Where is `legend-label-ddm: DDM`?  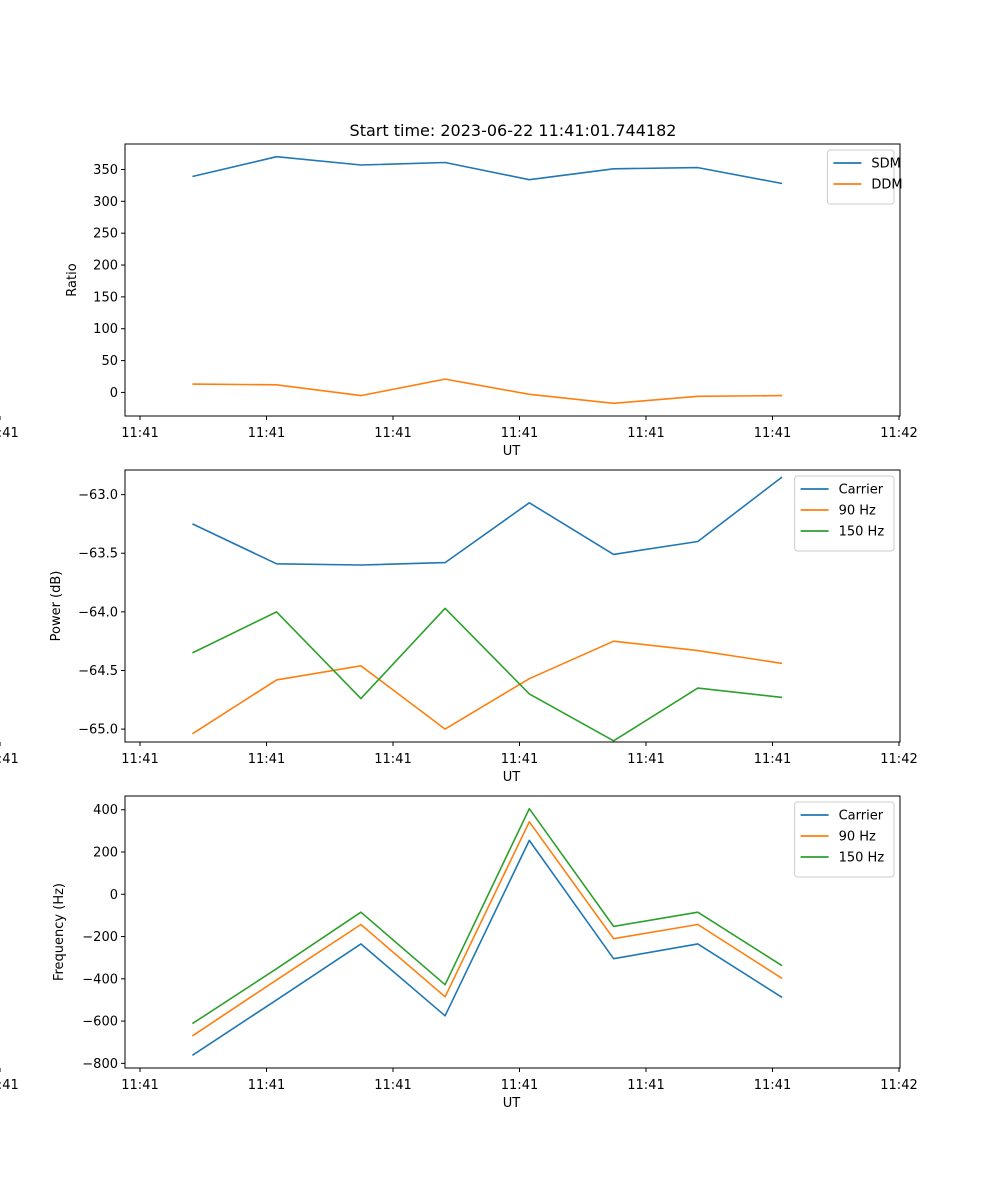
legend-label-ddm: DDM is located at coordinates (886, 185).